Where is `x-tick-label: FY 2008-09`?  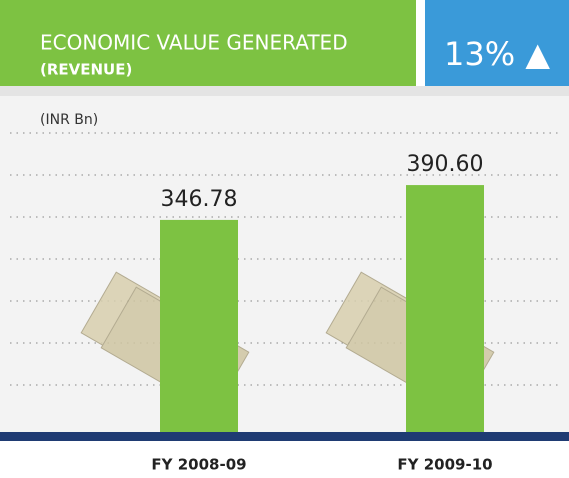 x-tick-label: FY 2008-09 is located at coordinates (198, 465).